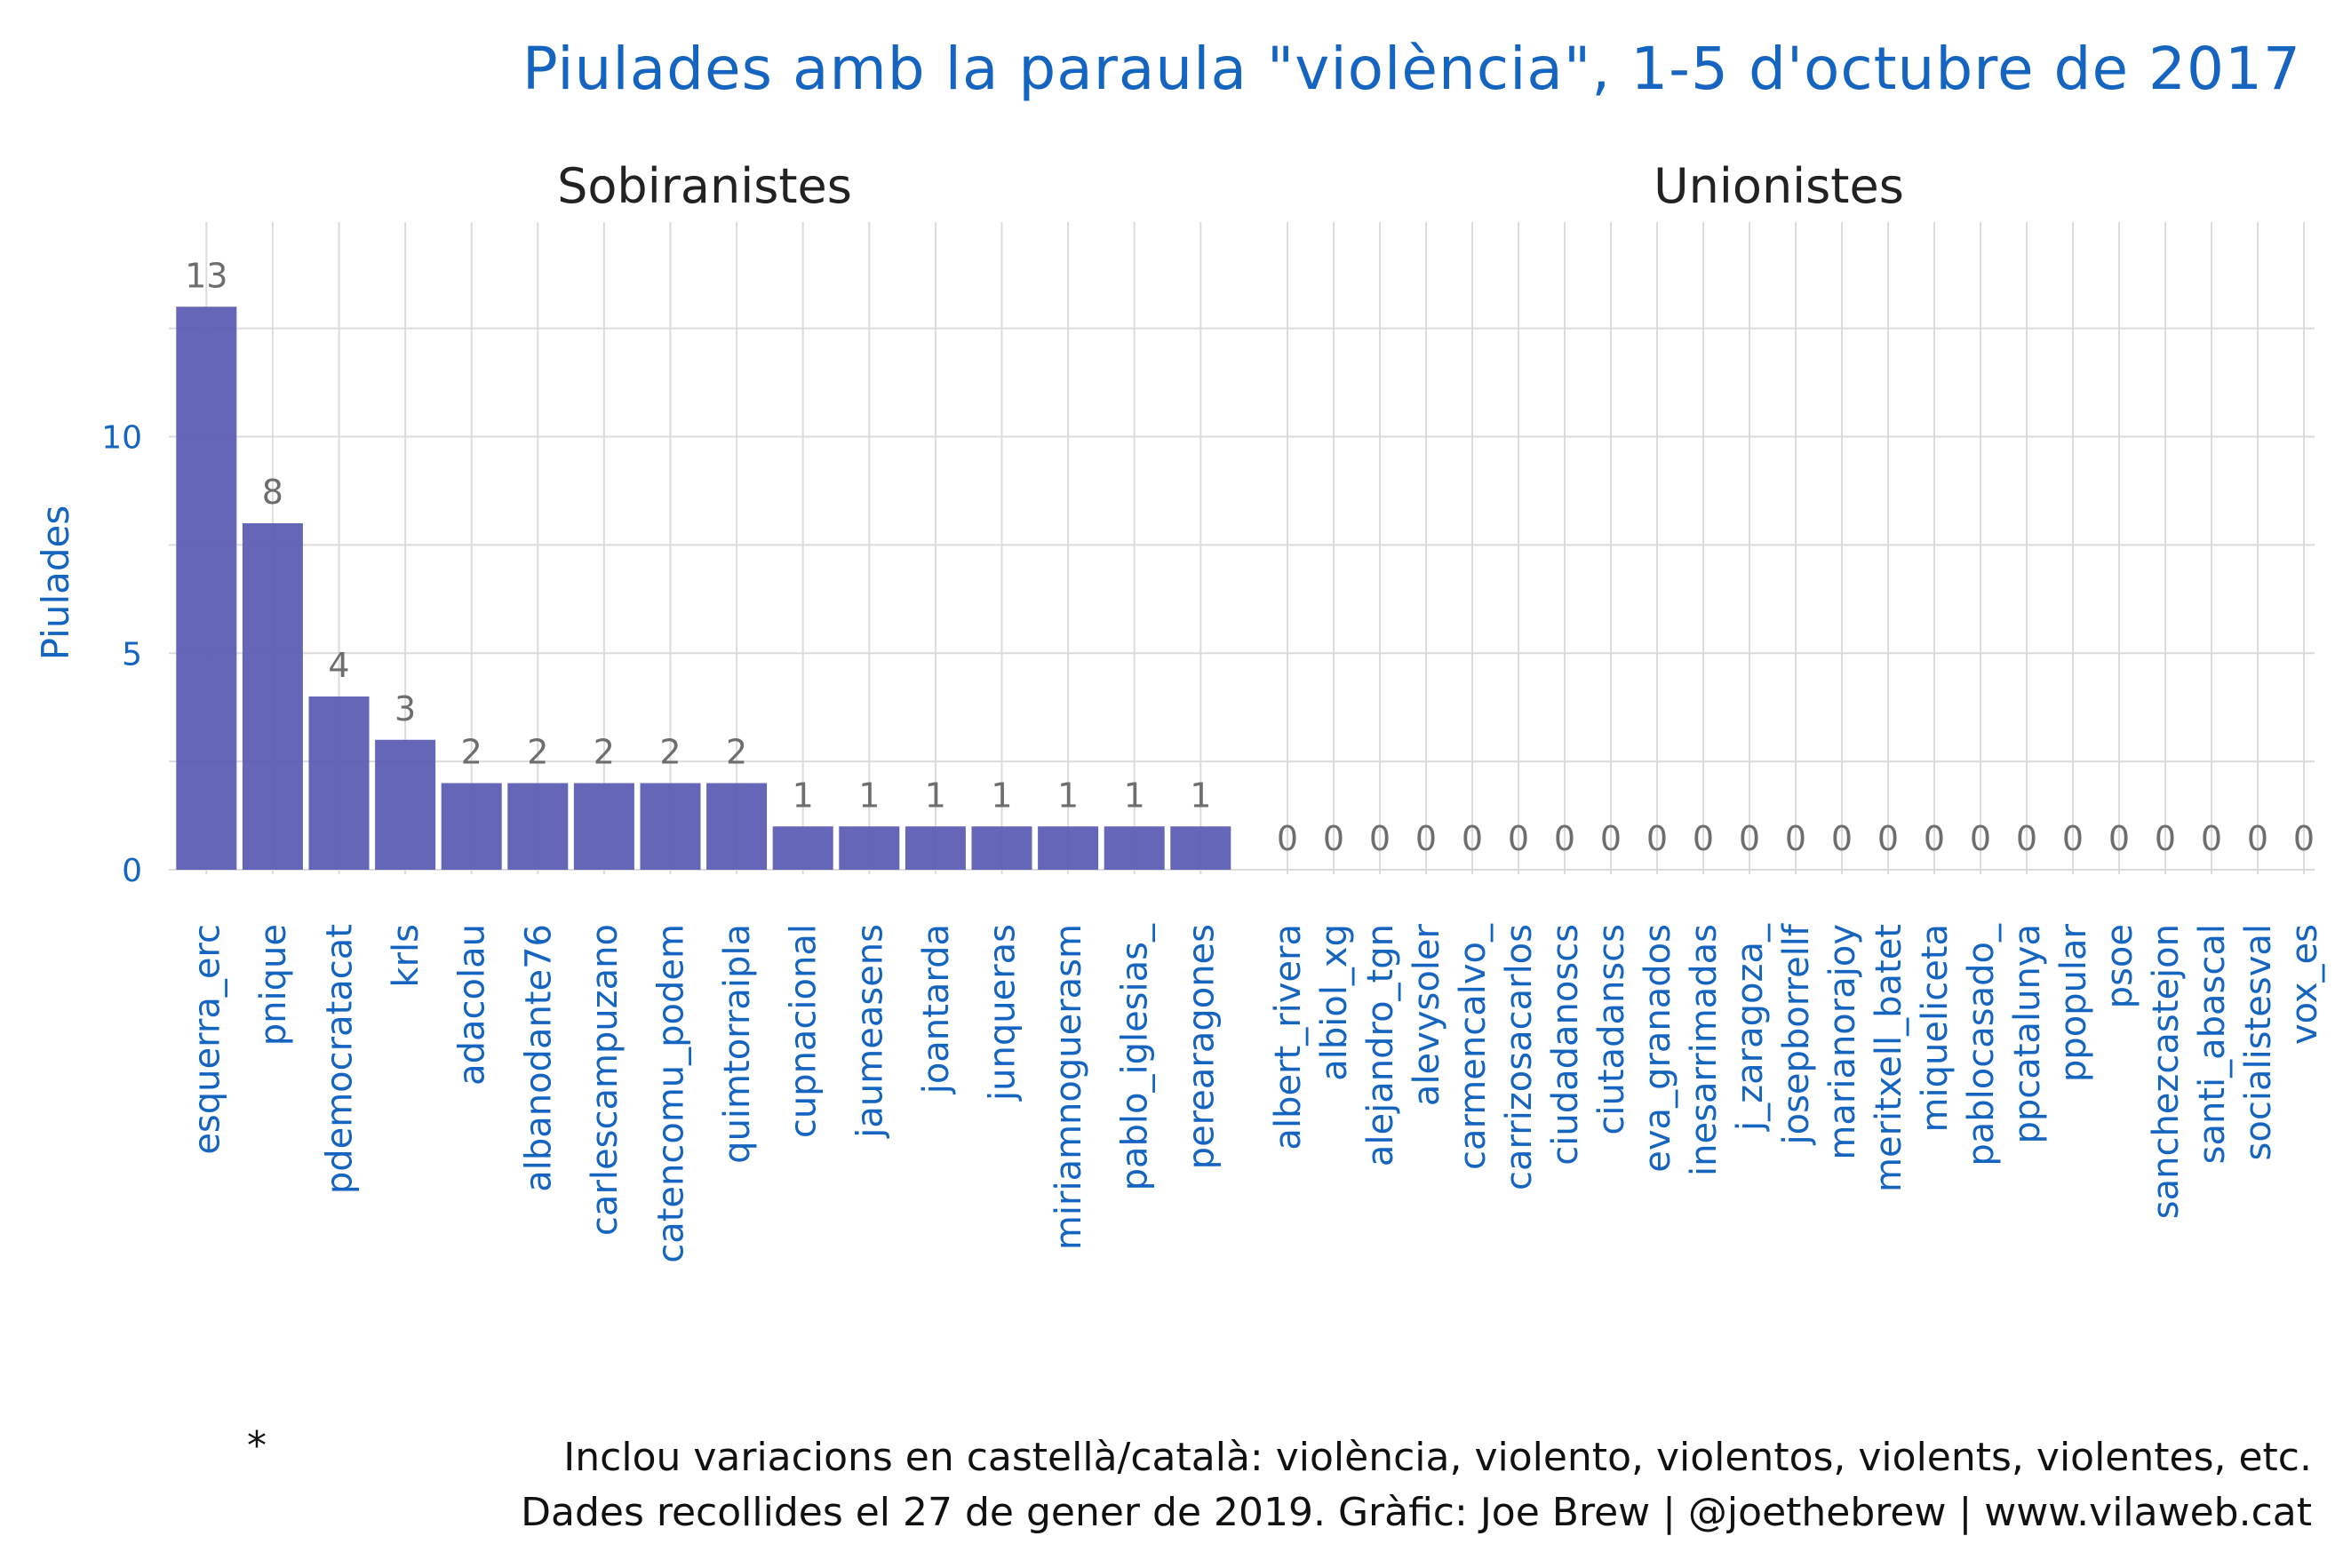 This screenshot has width=2335, height=1568. What do you see at coordinates (1288, 1037) in the screenshot?
I see `x-tick-label: albert_rivera` at bounding box center [1288, 1037].